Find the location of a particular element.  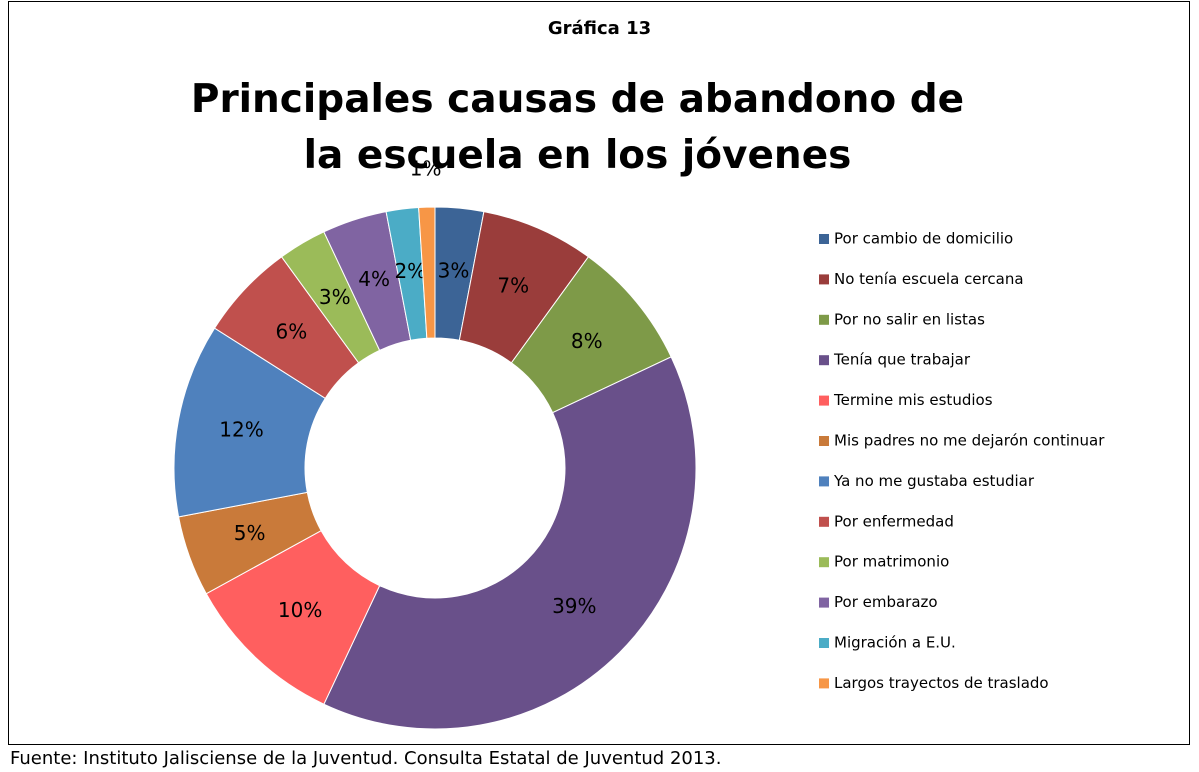

legend-label: No tenía escuela cercana is located at coordinates (929, 279).